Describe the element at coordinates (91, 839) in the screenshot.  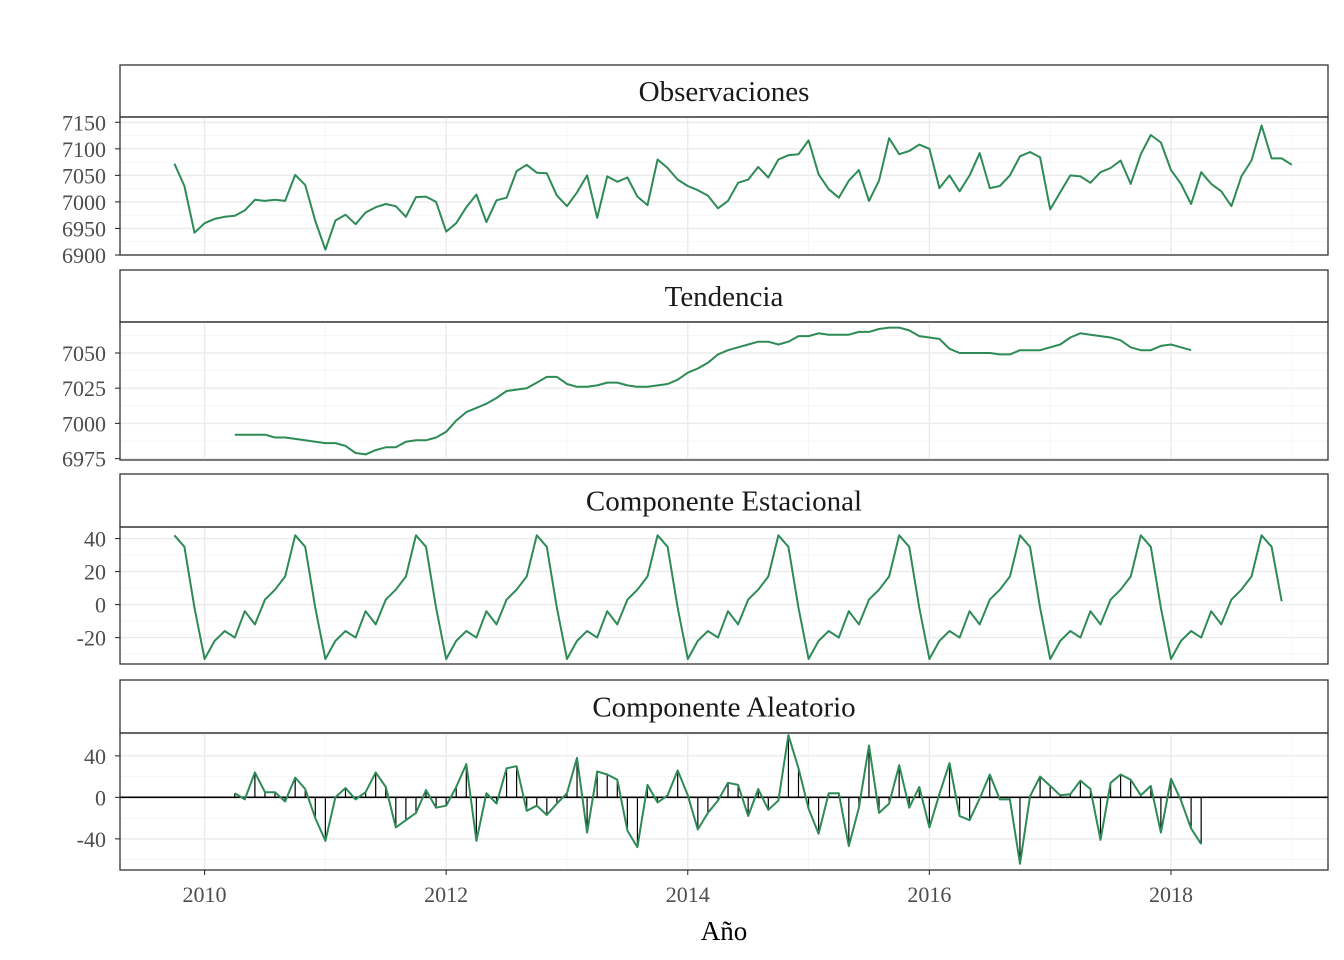
I see `y-tick-label: -40` at that location.